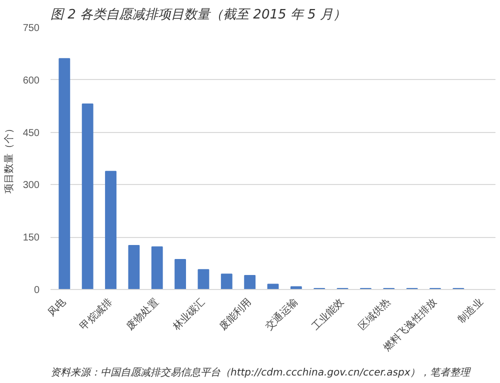 The image size is (500, 383). Describe the element at coordinates (8, 159) in the screenshot. I see `y-axis-title: 项目数量（个）` at that location.